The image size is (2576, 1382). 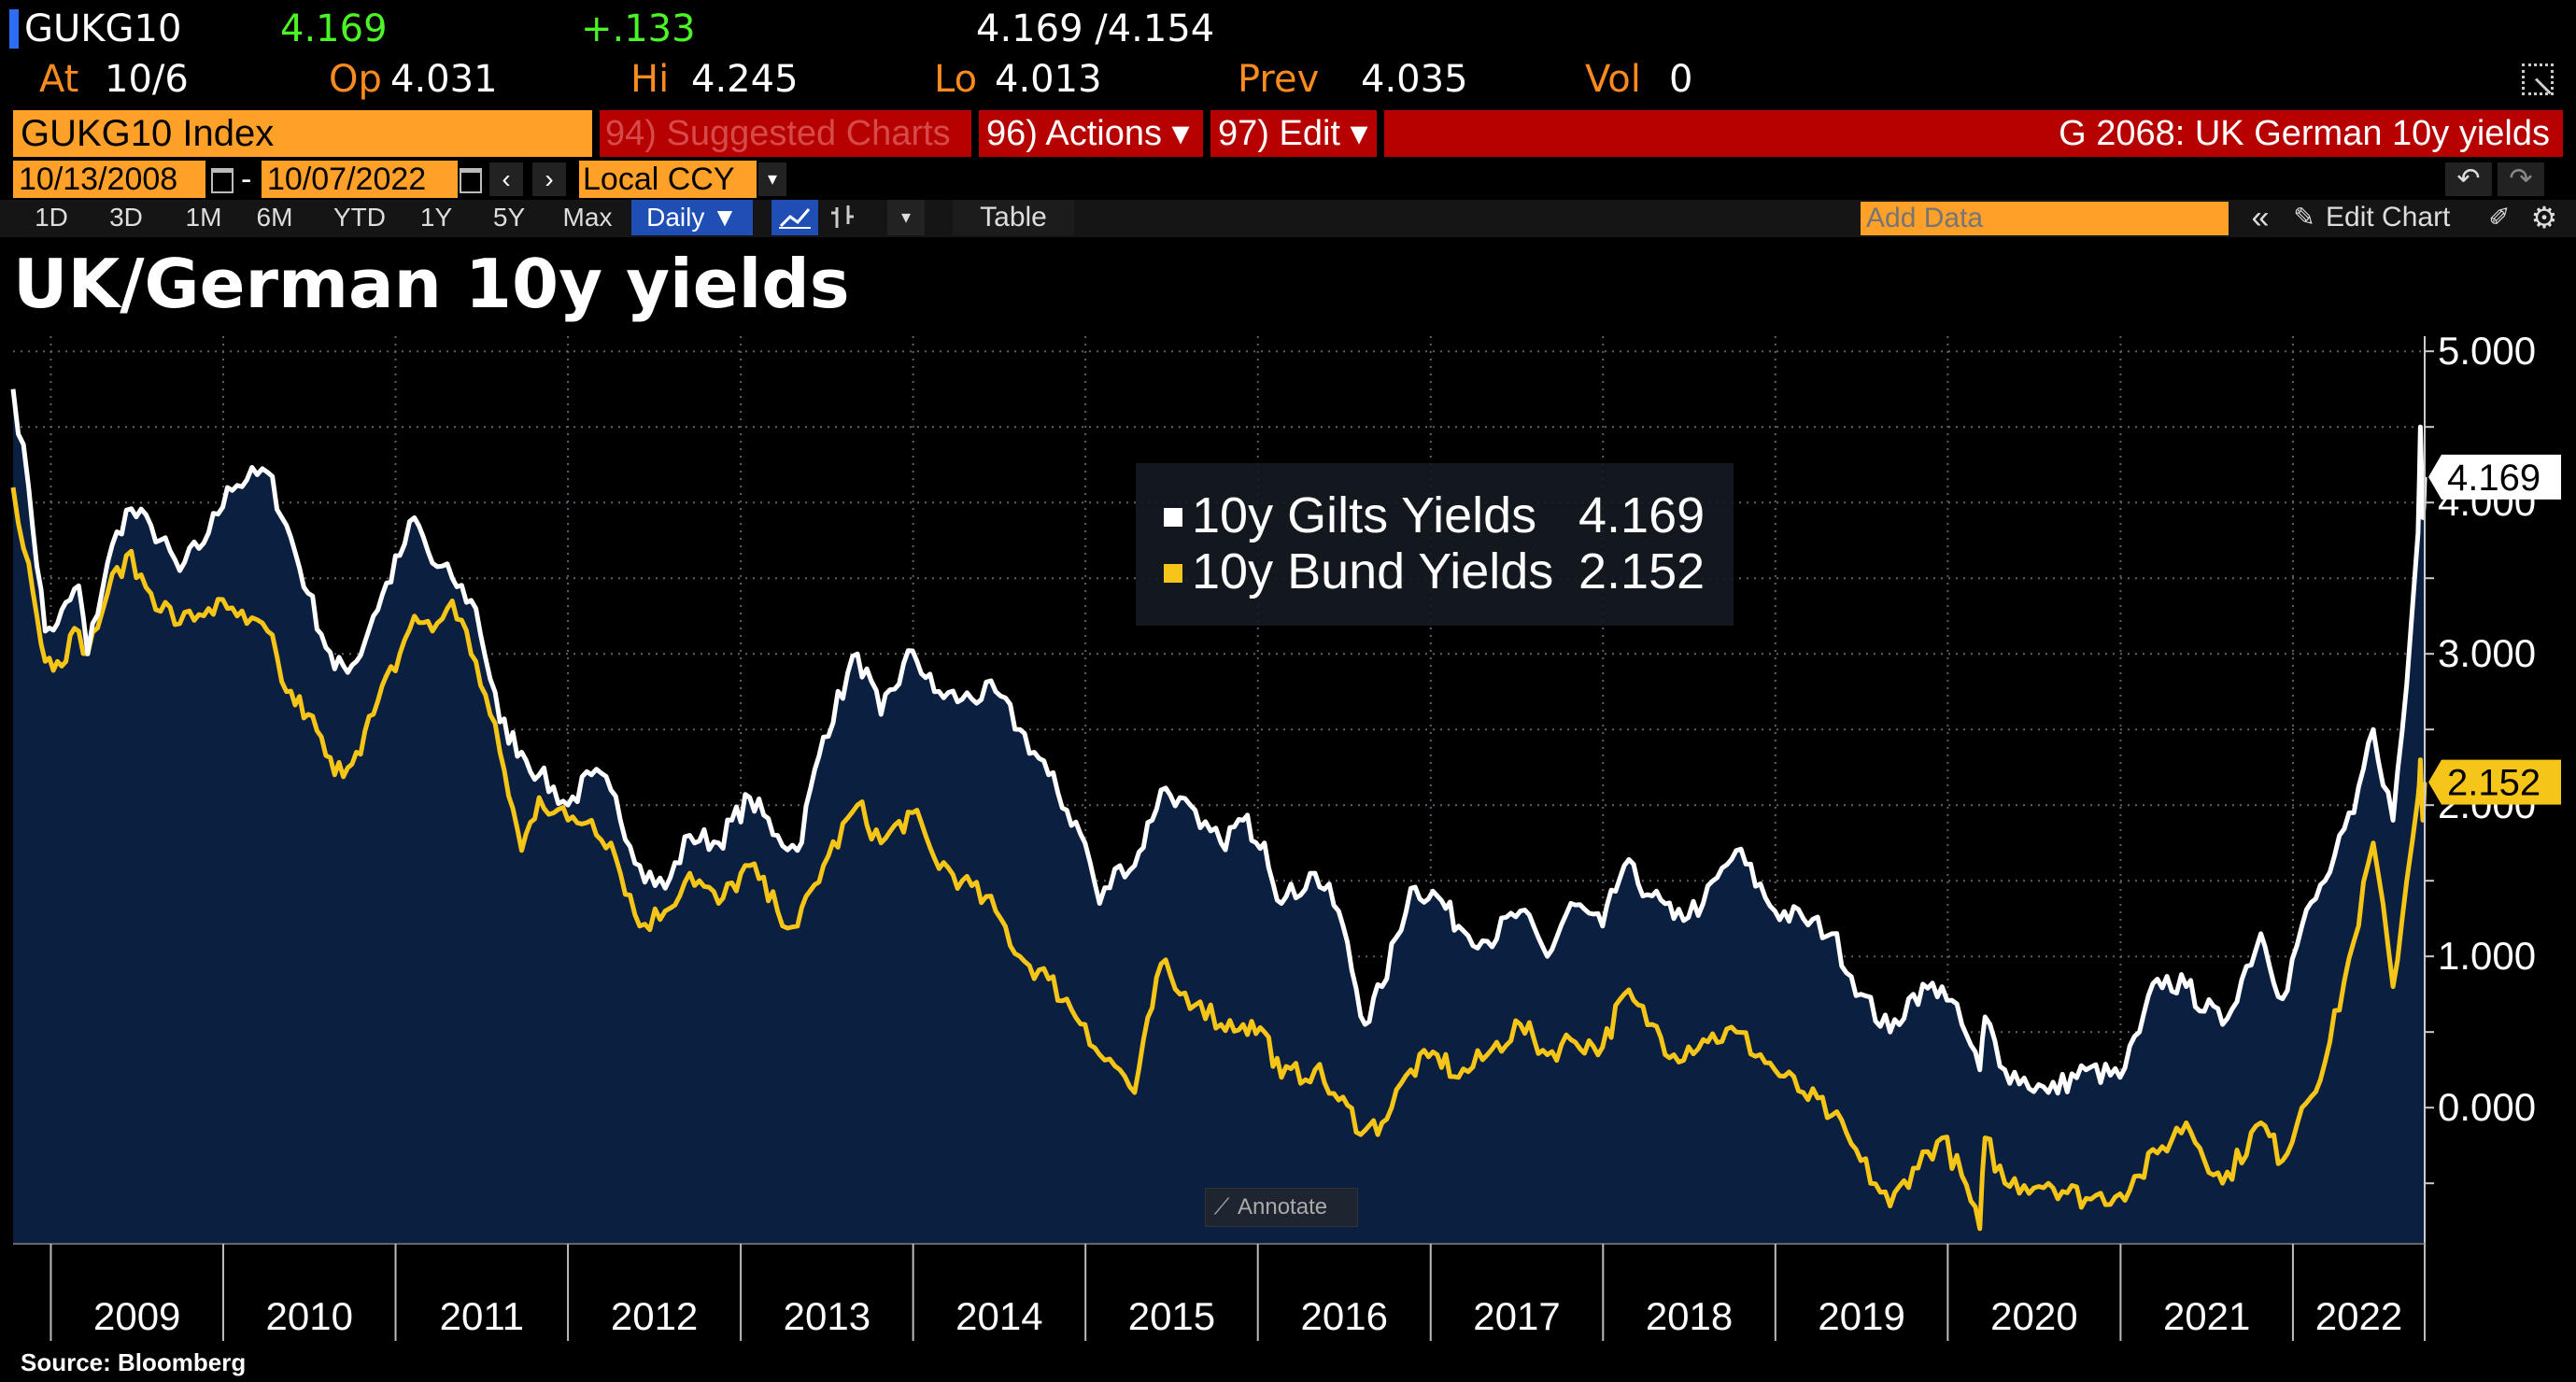 I want to click on prev-label: Prev, so click(x=1279, y=79).